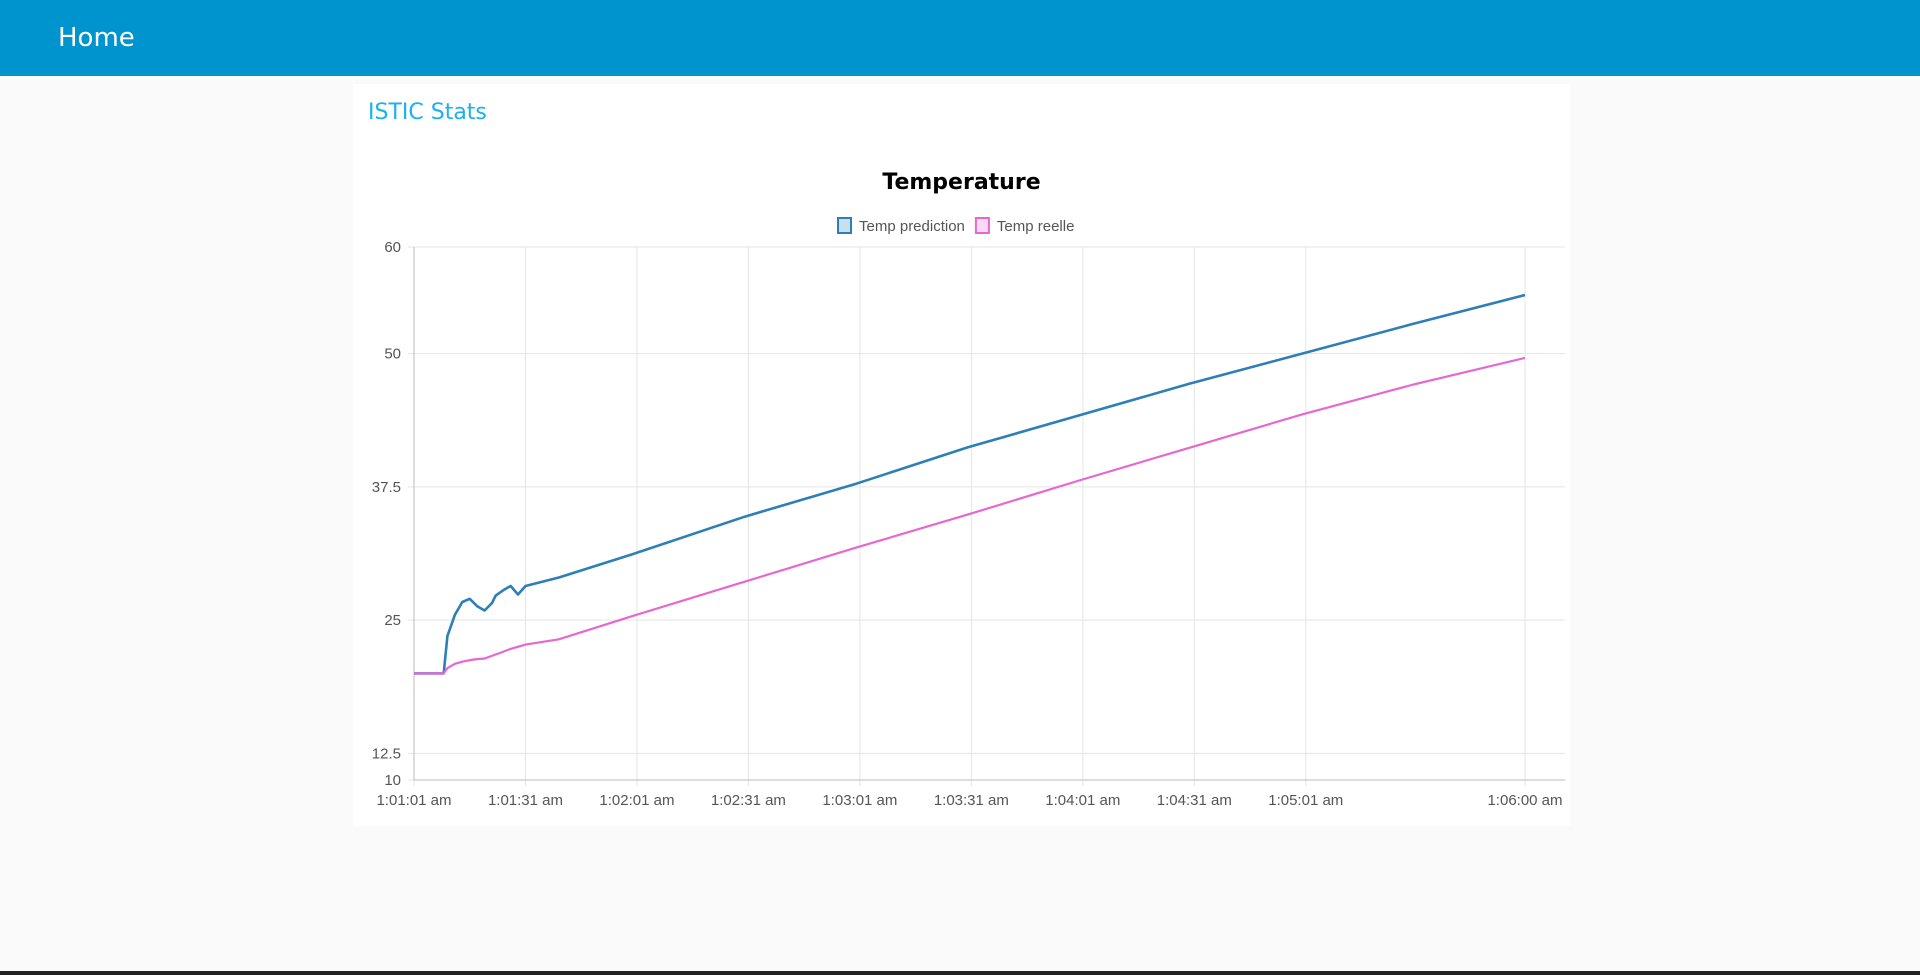 Image resolution: width=1920 pixels, height=975 pixels. I want to click on y-tick-label: 10, so click(392, 780).